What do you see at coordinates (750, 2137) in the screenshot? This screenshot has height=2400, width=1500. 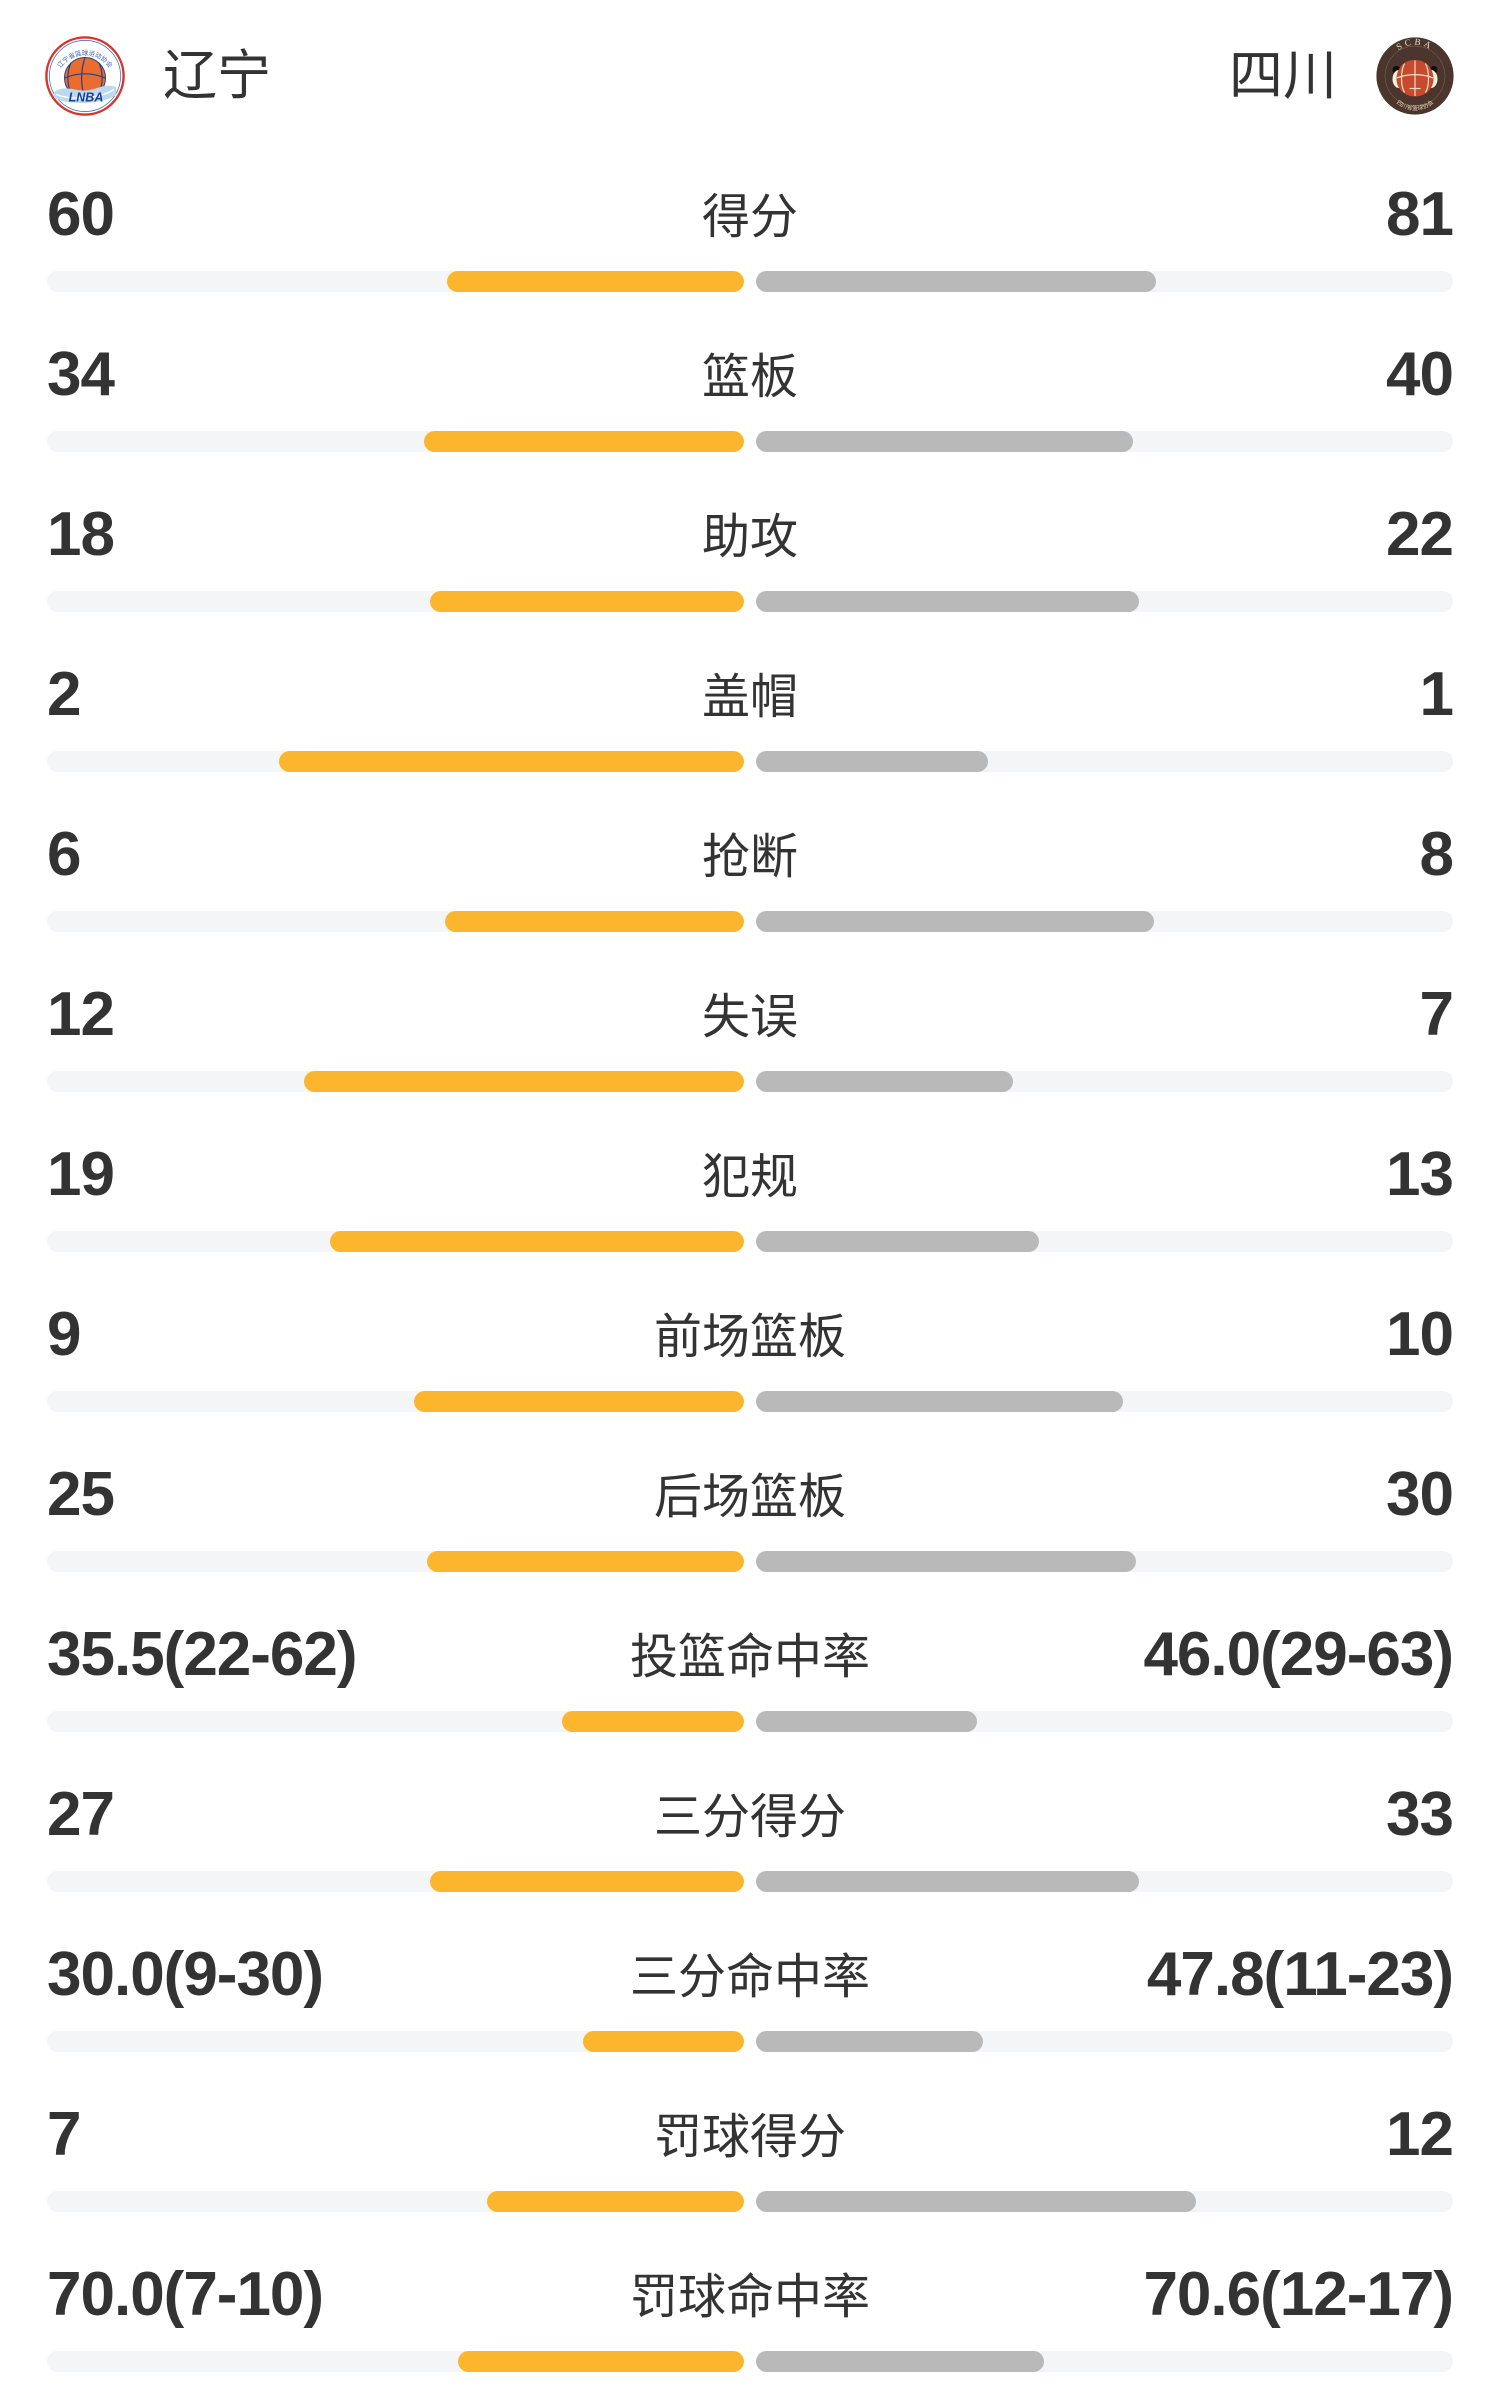 I see `stat-label: 罚球得分` at bounding box center [750, 2137].